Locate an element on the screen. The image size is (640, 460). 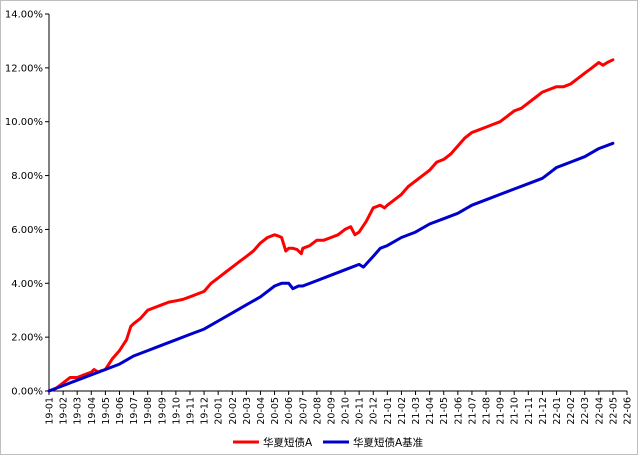
x-tick-label: 22-05 is located at coordinates (613, 411).